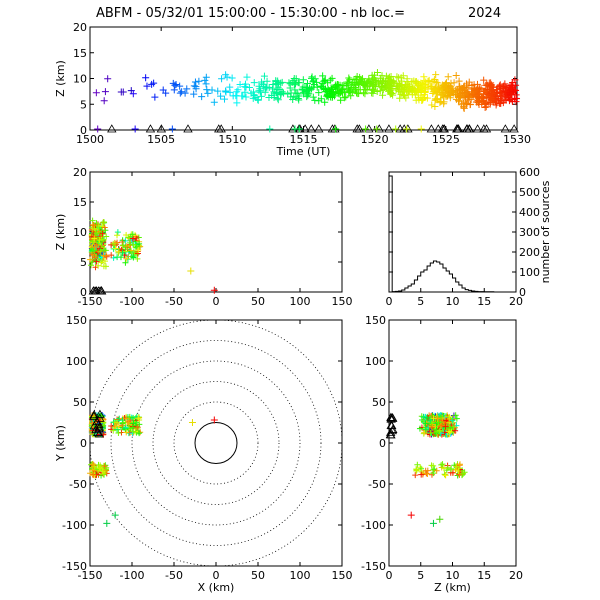 The height and width of the screenshot is (600, 600). Describe the element at coordinates (83, 104) in the screenshot. I see `y-tick-label: 5` at that location.